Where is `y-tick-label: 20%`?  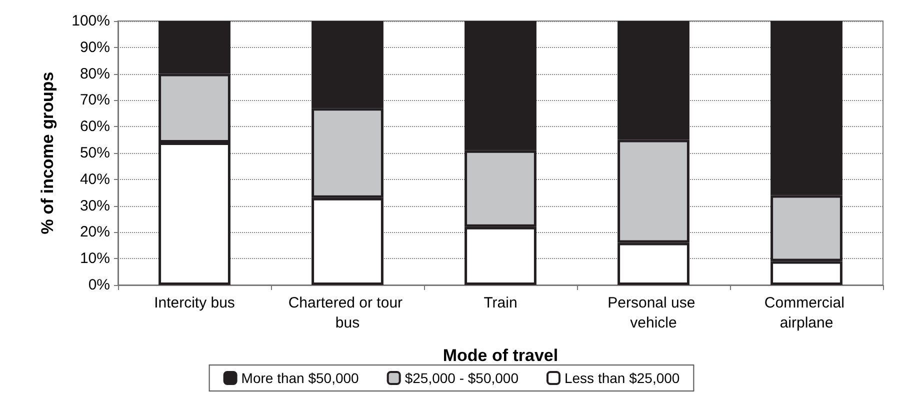
y-tick-label: 20% is located at coordinates (95, 232).